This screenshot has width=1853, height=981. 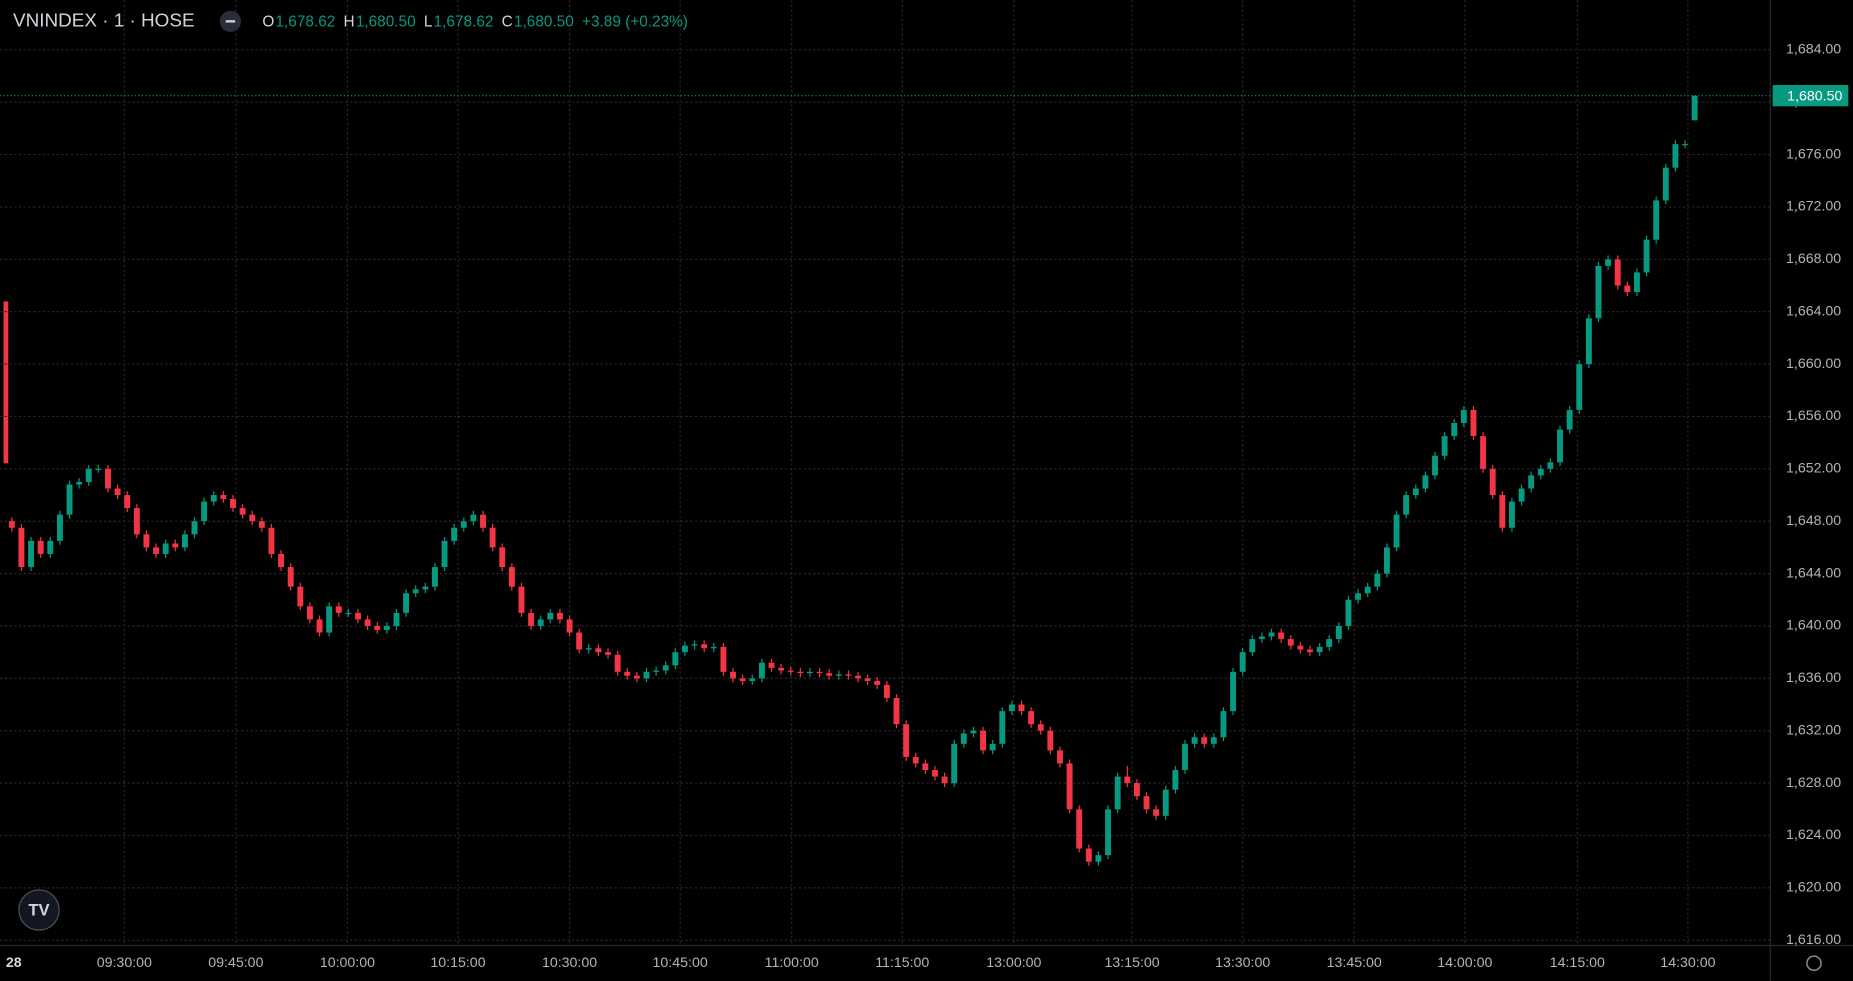 What do you see at coordinates (6, 382) in the screenshot?
I see `side-indicator` at bounding box center [6, 382].